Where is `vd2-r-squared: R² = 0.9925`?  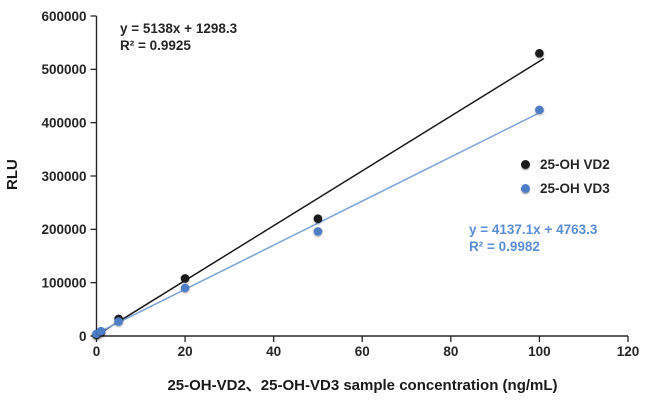 vd2-r-squared: R² = 0.9925 is located at coordinates (155, 45).